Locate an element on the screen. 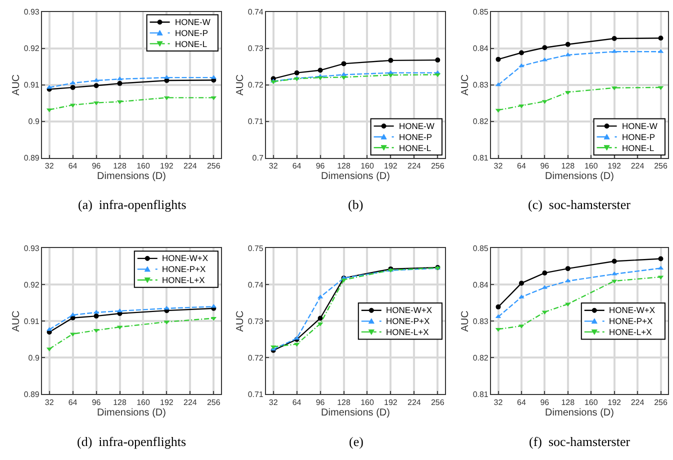 The height and width of the screenshot is (460, 673). y-tick-label: 0.7 is located at coordinates (258, 158).